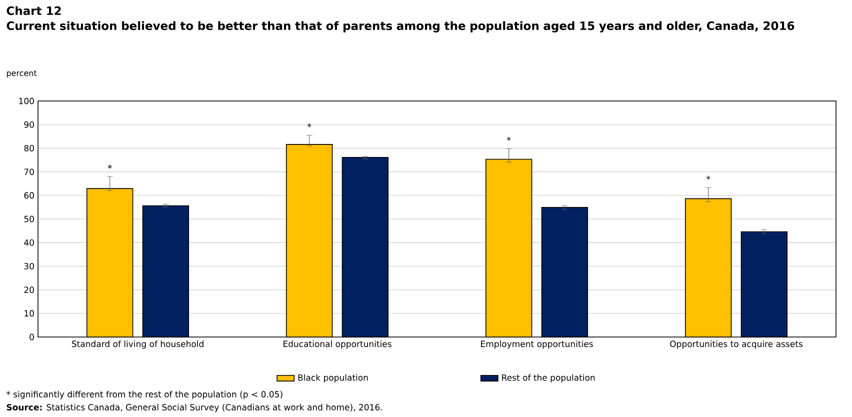  Describe the element at coordinates (338, 344) in the screenshot. I see `x-tick-label: Educational opportunities` at that location.